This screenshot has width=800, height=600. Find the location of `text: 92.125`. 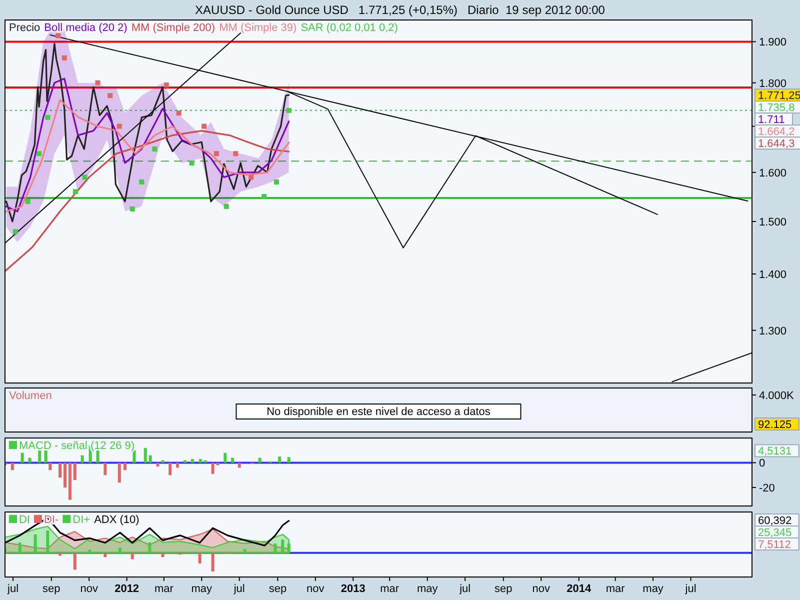

text: 92.125 is located at coordinates (775, 425).